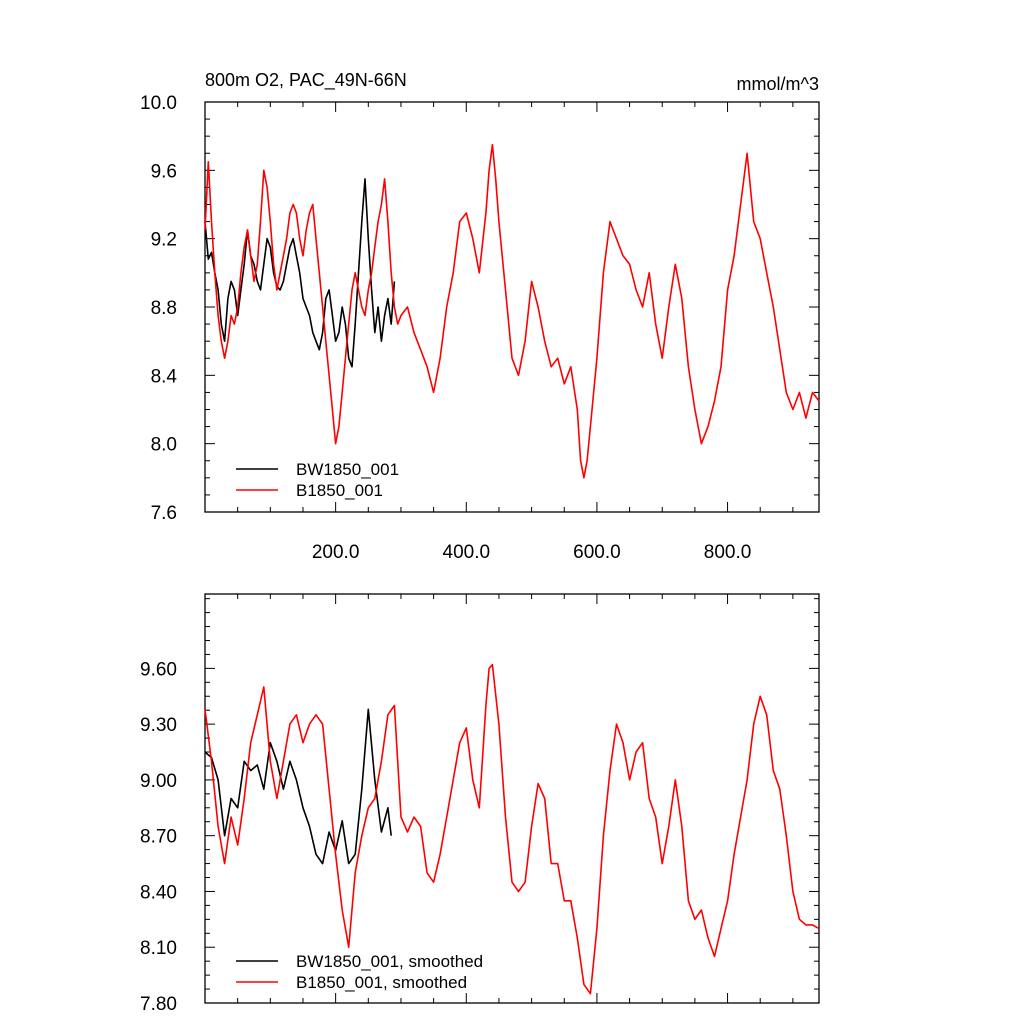 The image size is (1024, 1024). What do you see at coordinates (728, 552) in the screenshot?
I see `x-tick-label: 800.0` at bounding box center [728, 552].